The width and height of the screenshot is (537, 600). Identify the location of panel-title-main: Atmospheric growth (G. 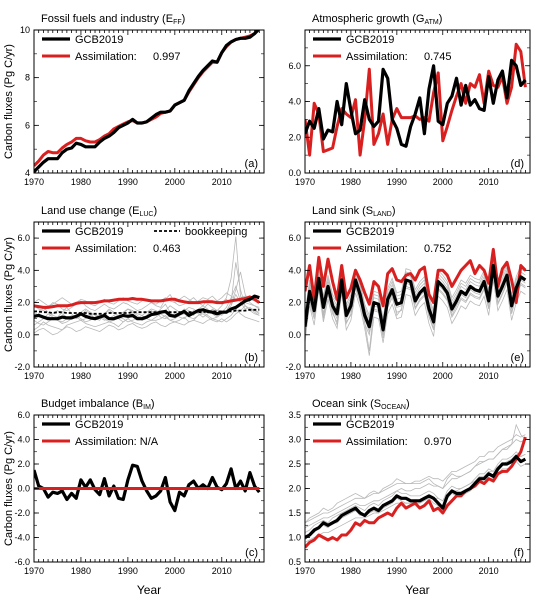
(368, 19).